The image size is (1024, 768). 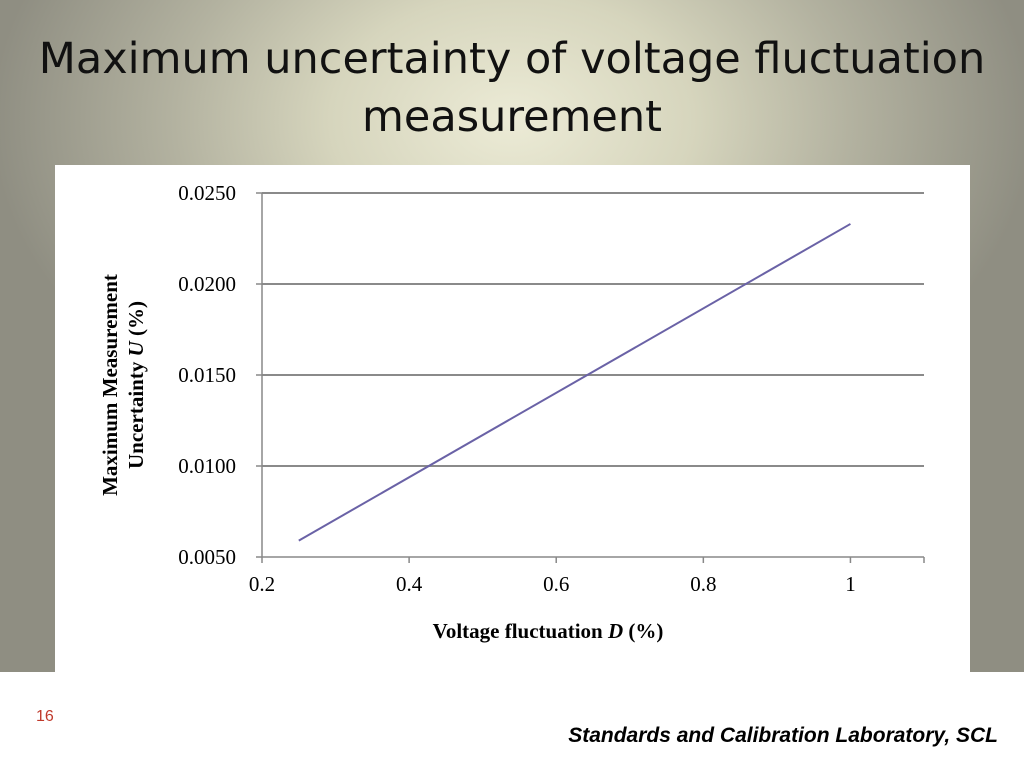 I want to click on y-axis-title-text: Uncertainty, so click(x=136, y=412).